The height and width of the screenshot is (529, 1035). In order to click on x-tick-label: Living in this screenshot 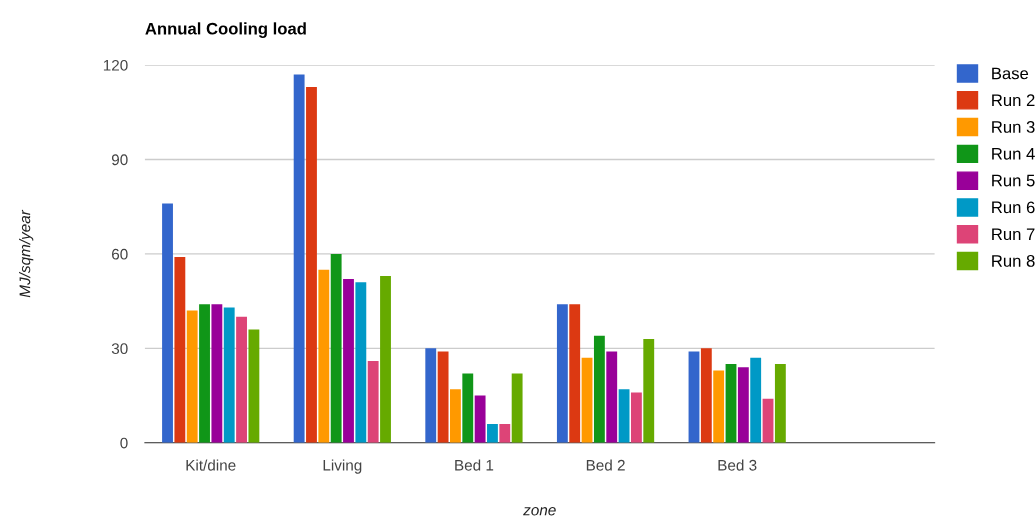, I will do `click(342, 466)`.